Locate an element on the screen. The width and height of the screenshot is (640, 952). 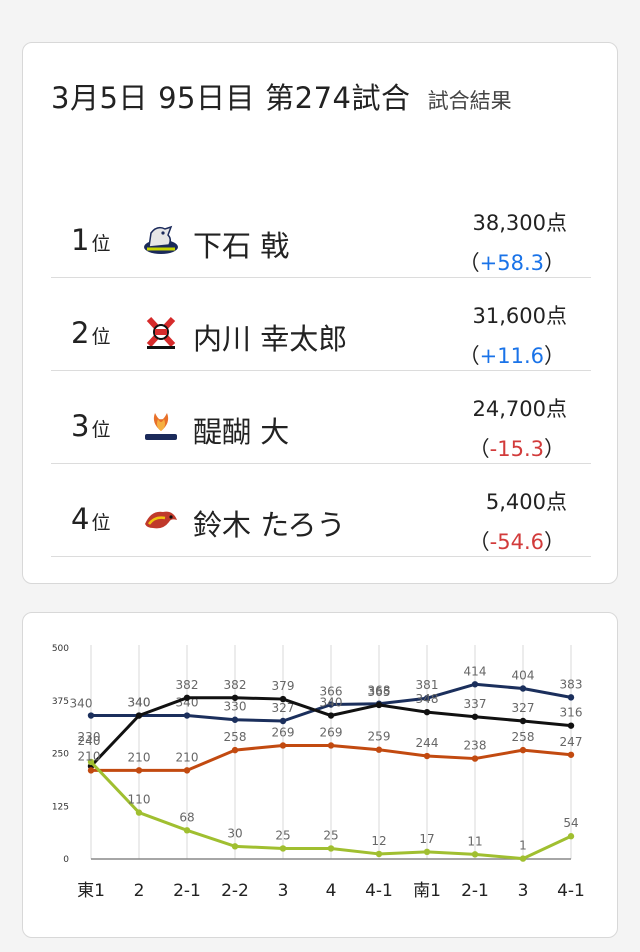
x-tick-label: 2-2 is located at coordinates (235, 891).